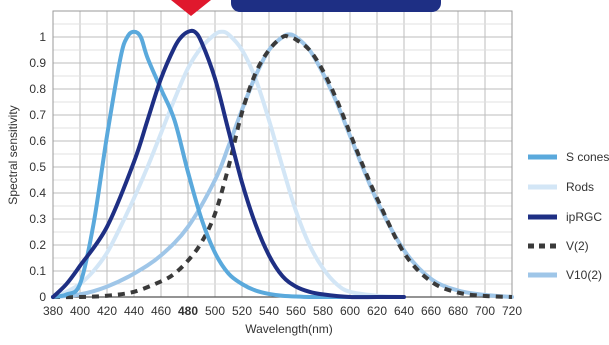 The width and height of the screenshot is (609, 345). I want to click on x-tick-label: 440, so click(134, 311).